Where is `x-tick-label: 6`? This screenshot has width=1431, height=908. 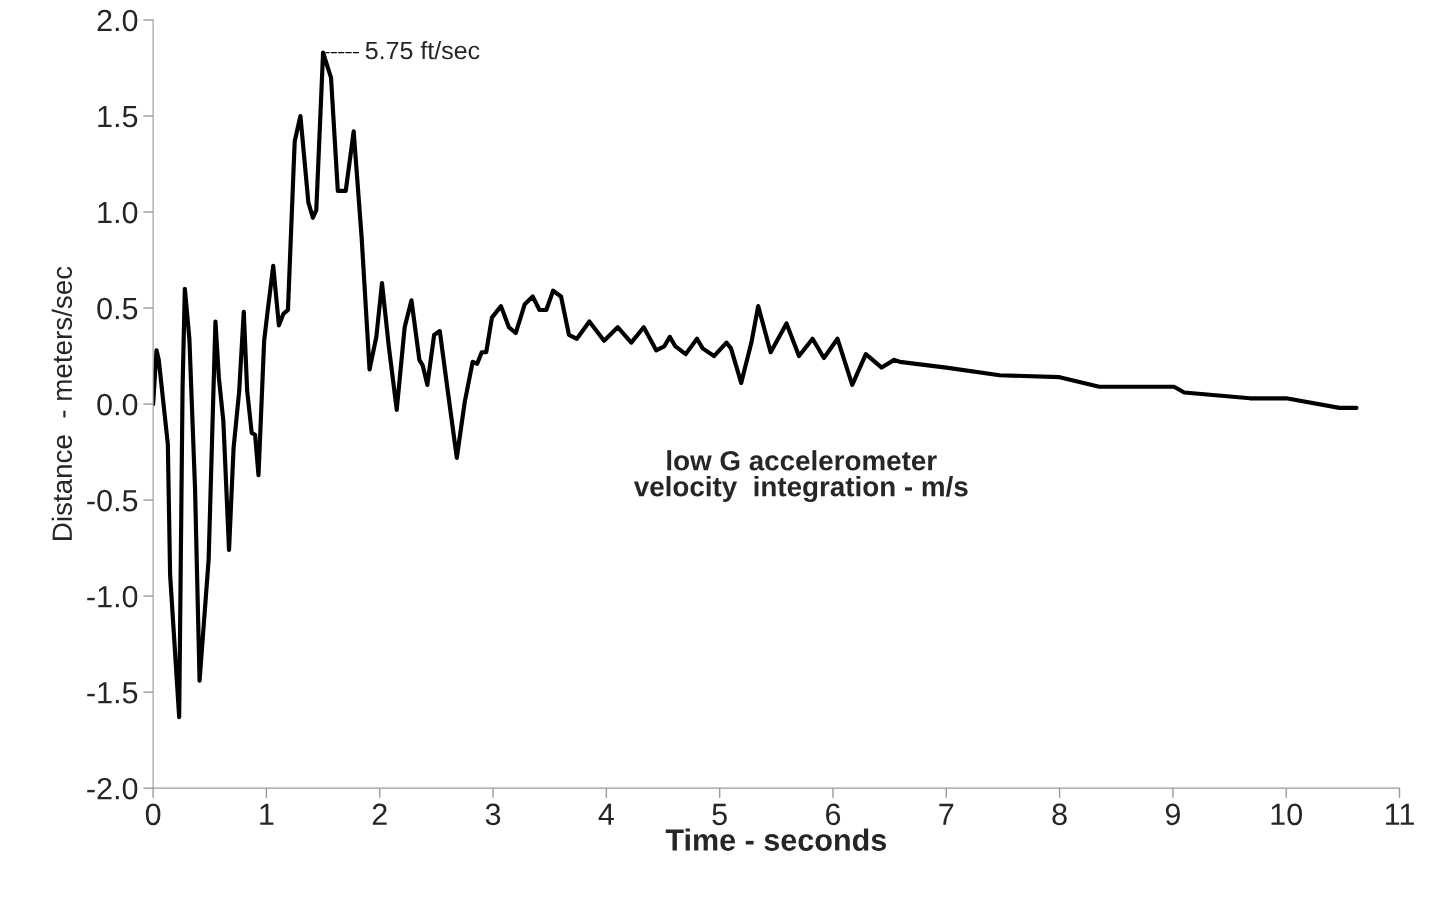 x-tick-label: 6 is located at coordinates (833, 814).